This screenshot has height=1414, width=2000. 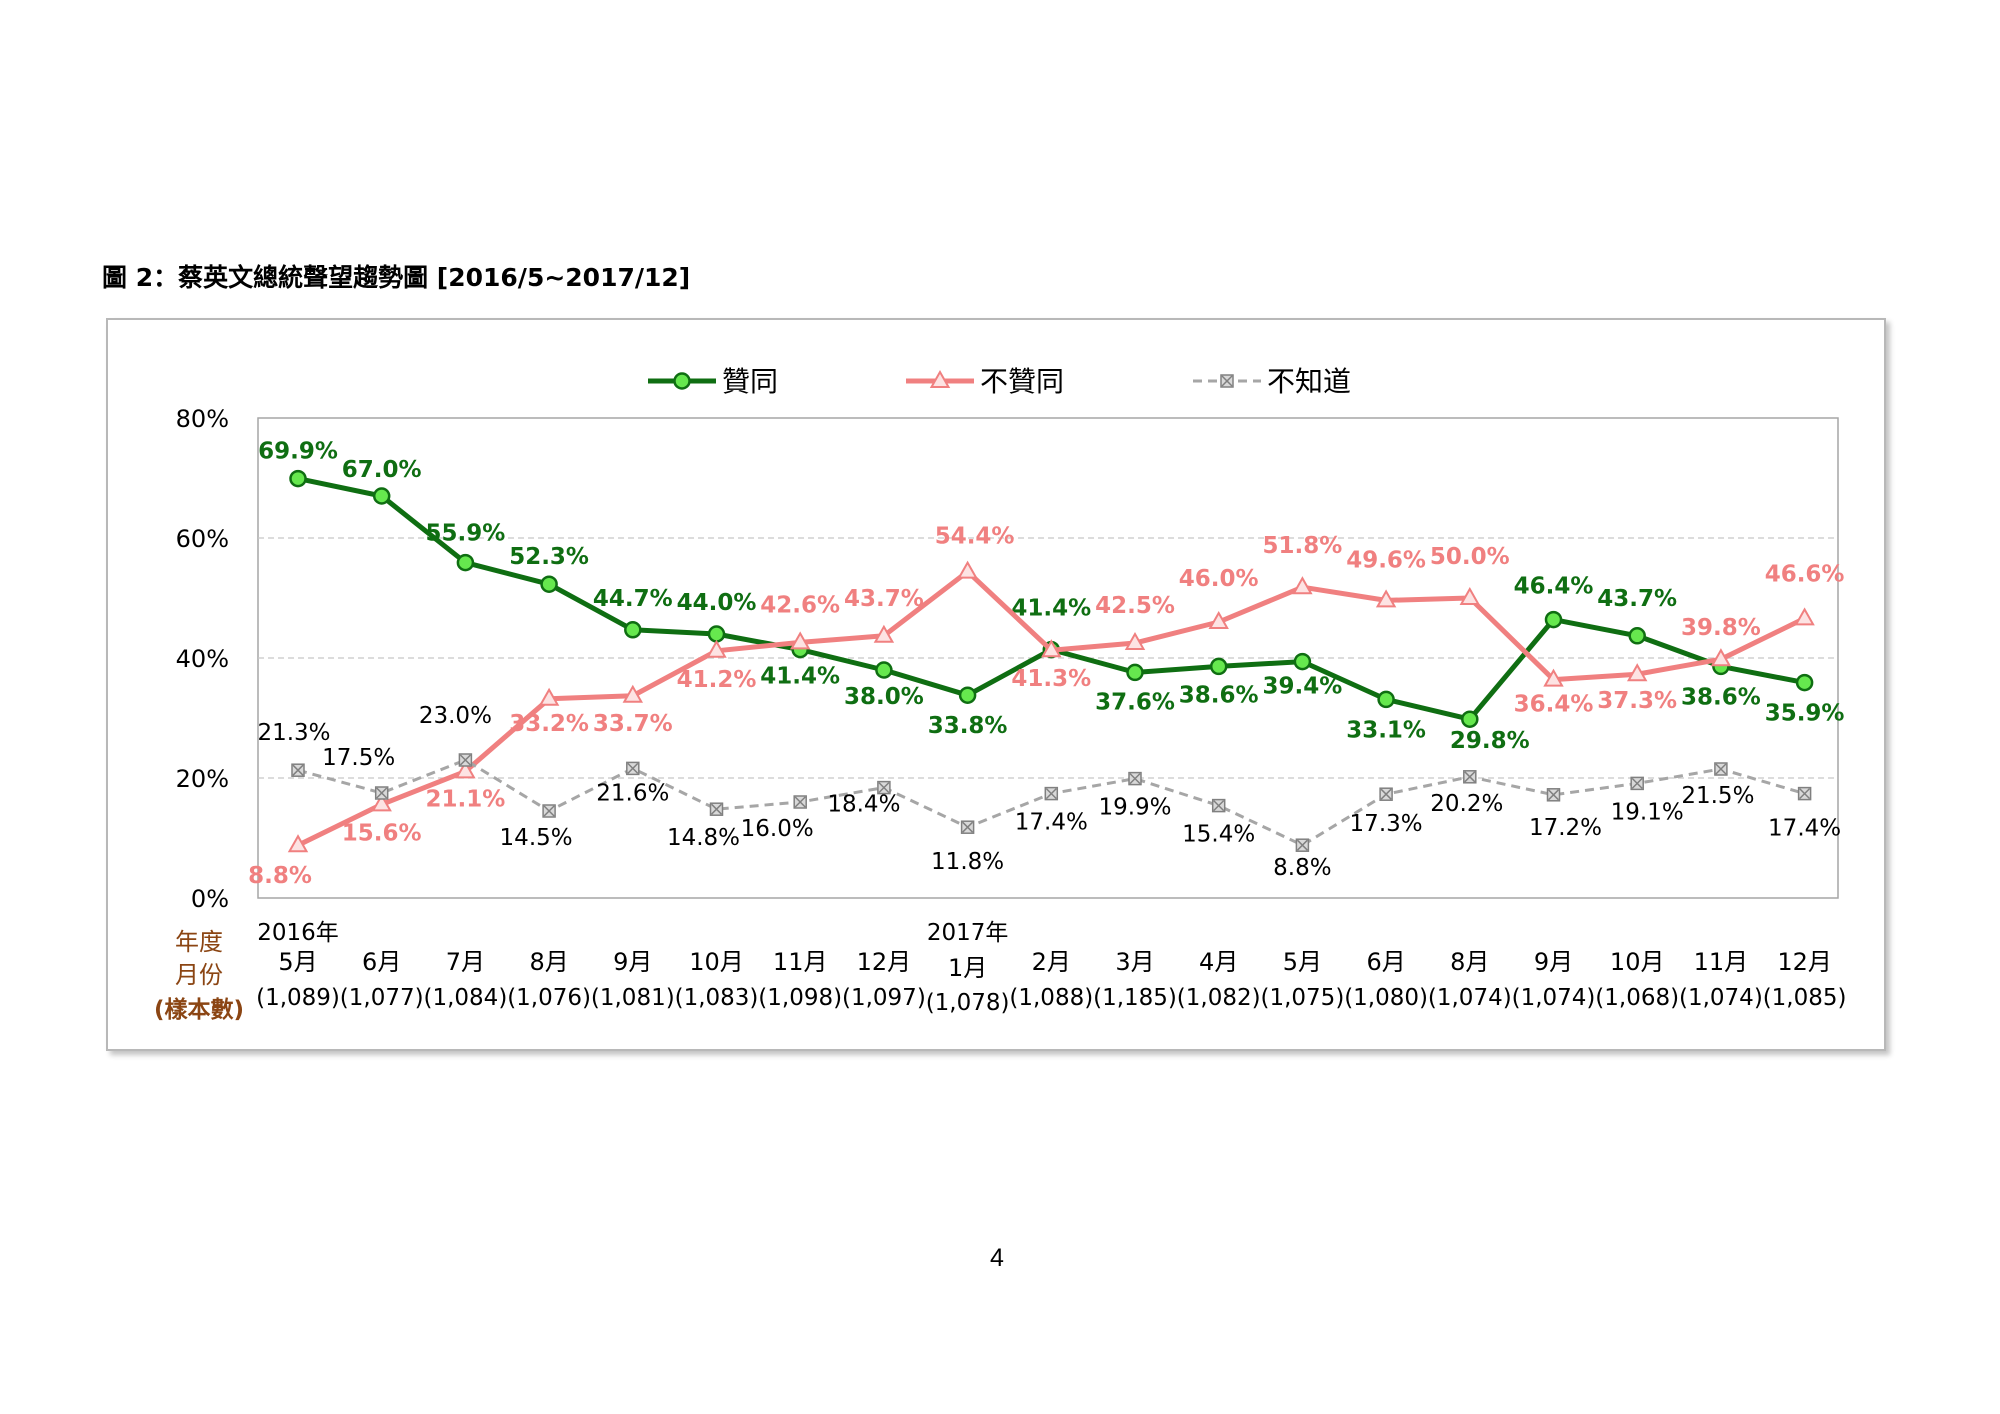 What do you see at coordinates (1637, 962) in the screenshot?
I see `x-tick-month-label: 10月` at bounding box center [1637, 962].